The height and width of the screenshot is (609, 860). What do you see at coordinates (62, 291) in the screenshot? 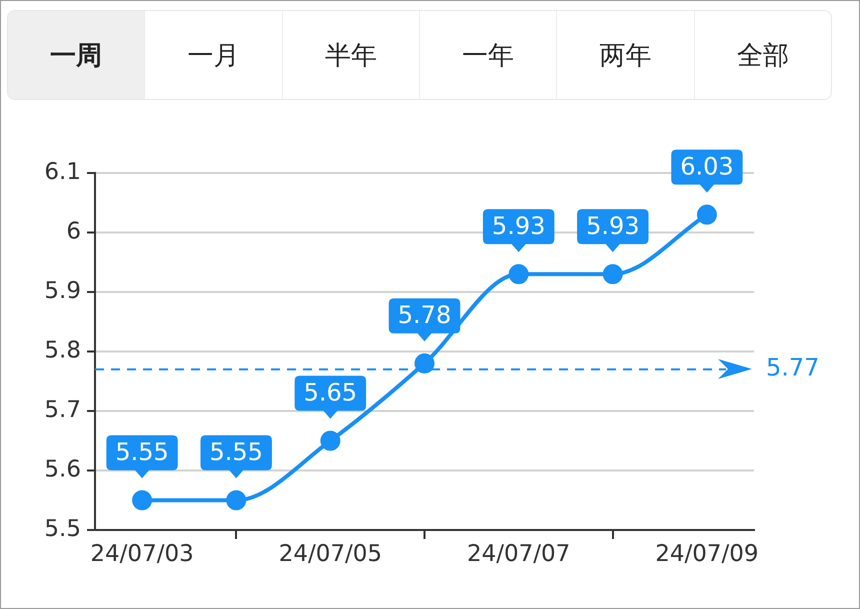
I see `y-tick-label: 5.9` at bounding box center [62, 291].